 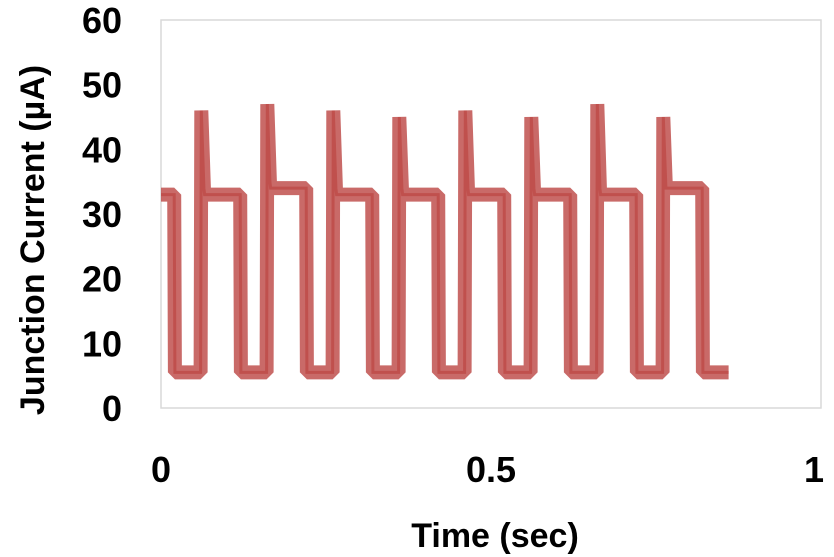 What do you see at coordinates (102, 149) in the screenshot?
I see `y-tick-label: 40` at bounding box center [102, 149].